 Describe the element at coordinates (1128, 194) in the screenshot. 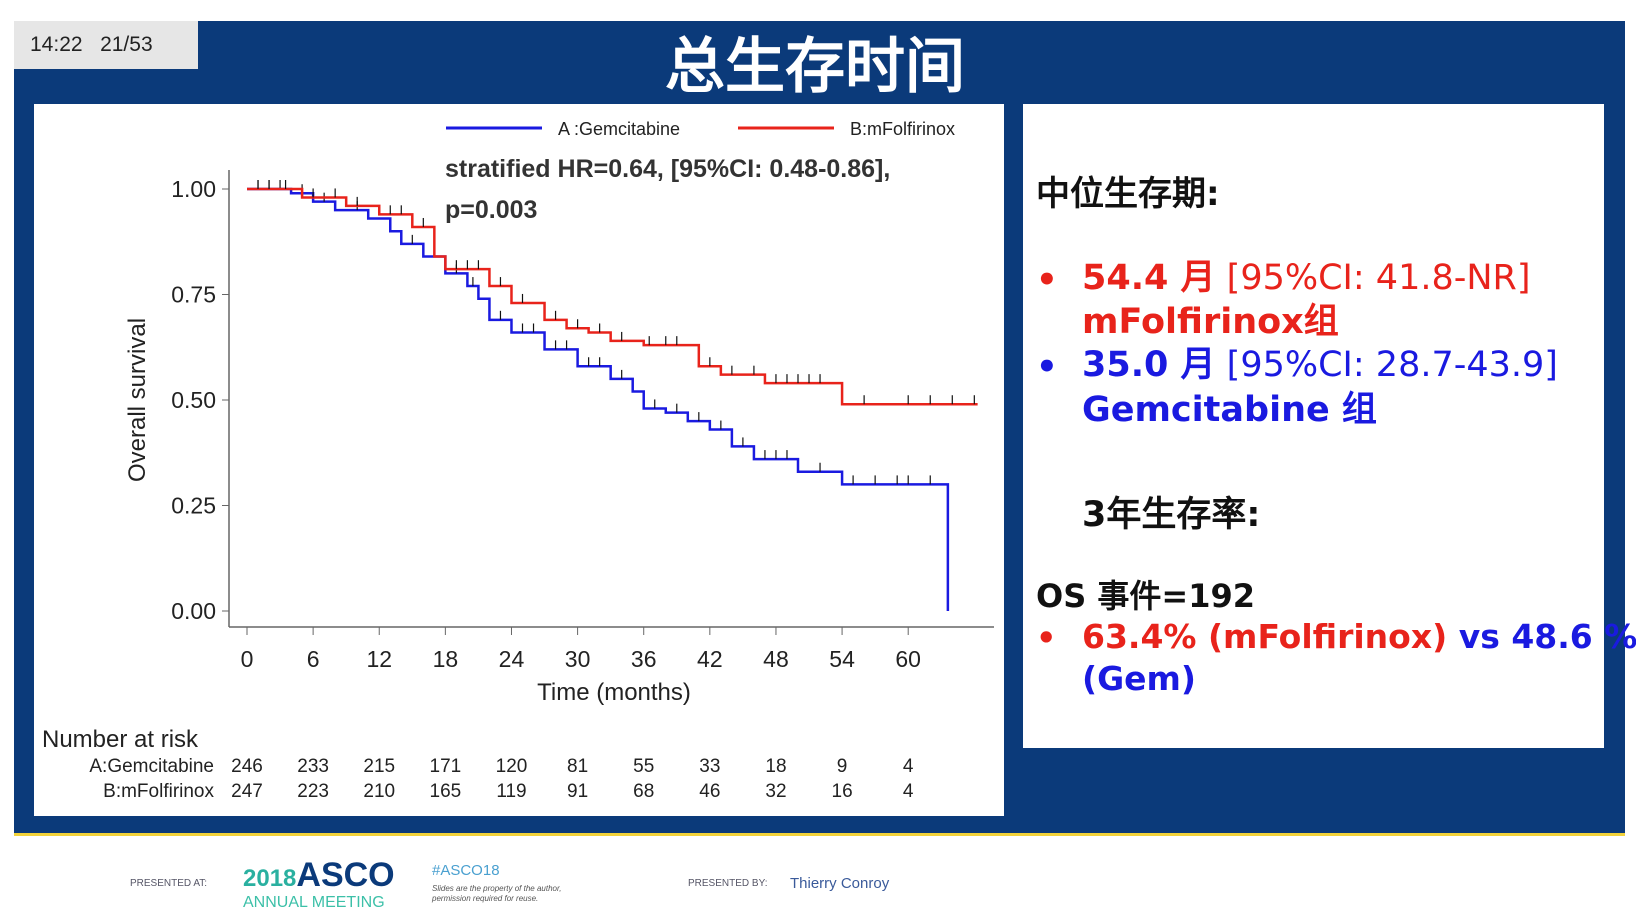

I see `median-heading: 中位生存期:` at that location.